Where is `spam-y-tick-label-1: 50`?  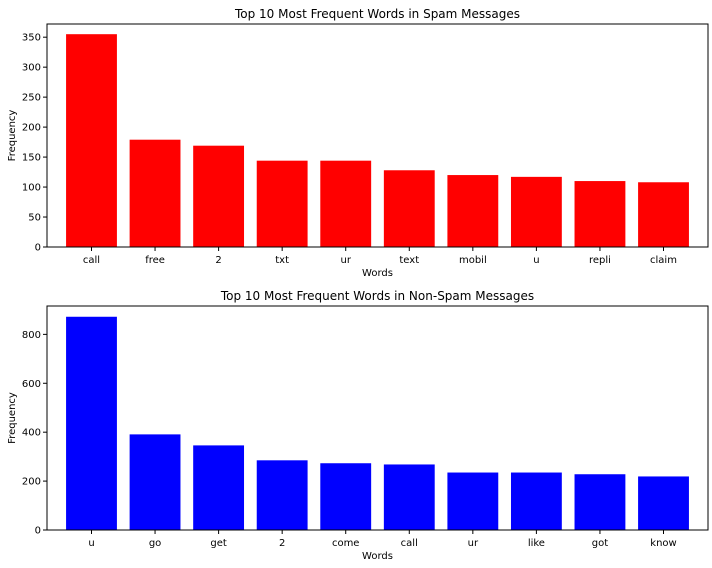
spam-y-tick-label-1: 50 is located at coordinates (34, 218).